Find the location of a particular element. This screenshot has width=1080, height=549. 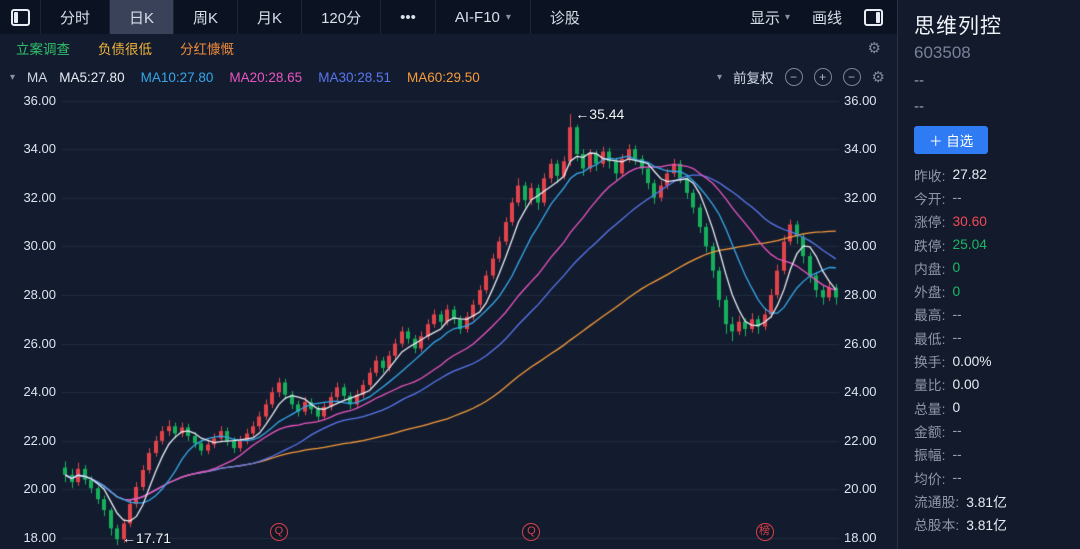

stock-tag-3: 分红慷慨 is located at coordinates (207, 49).